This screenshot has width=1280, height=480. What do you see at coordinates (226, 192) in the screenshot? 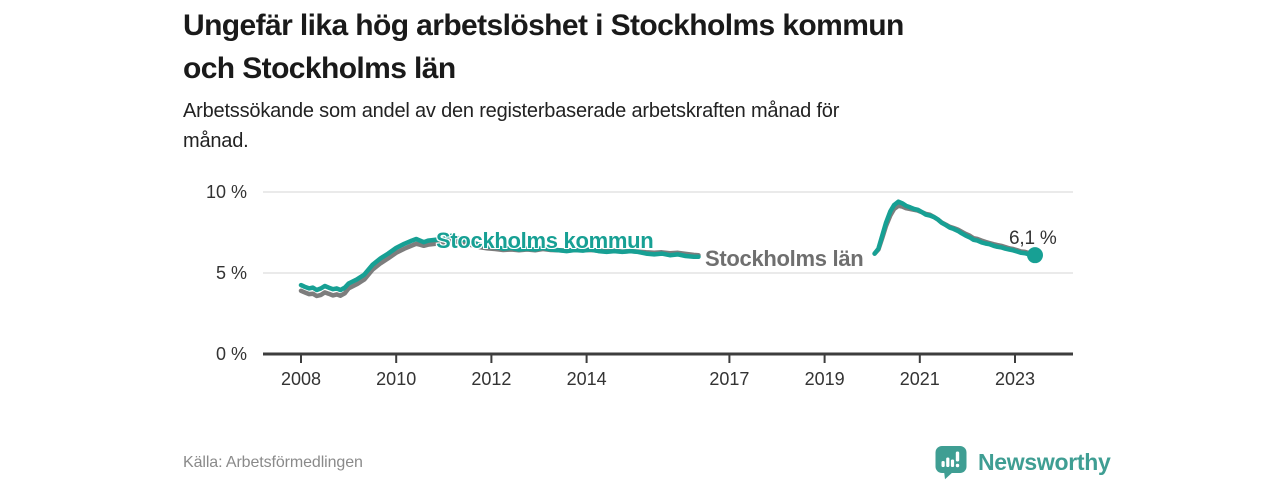
I see `y-tick-label: 10 %` at bounding box center [226, 192].